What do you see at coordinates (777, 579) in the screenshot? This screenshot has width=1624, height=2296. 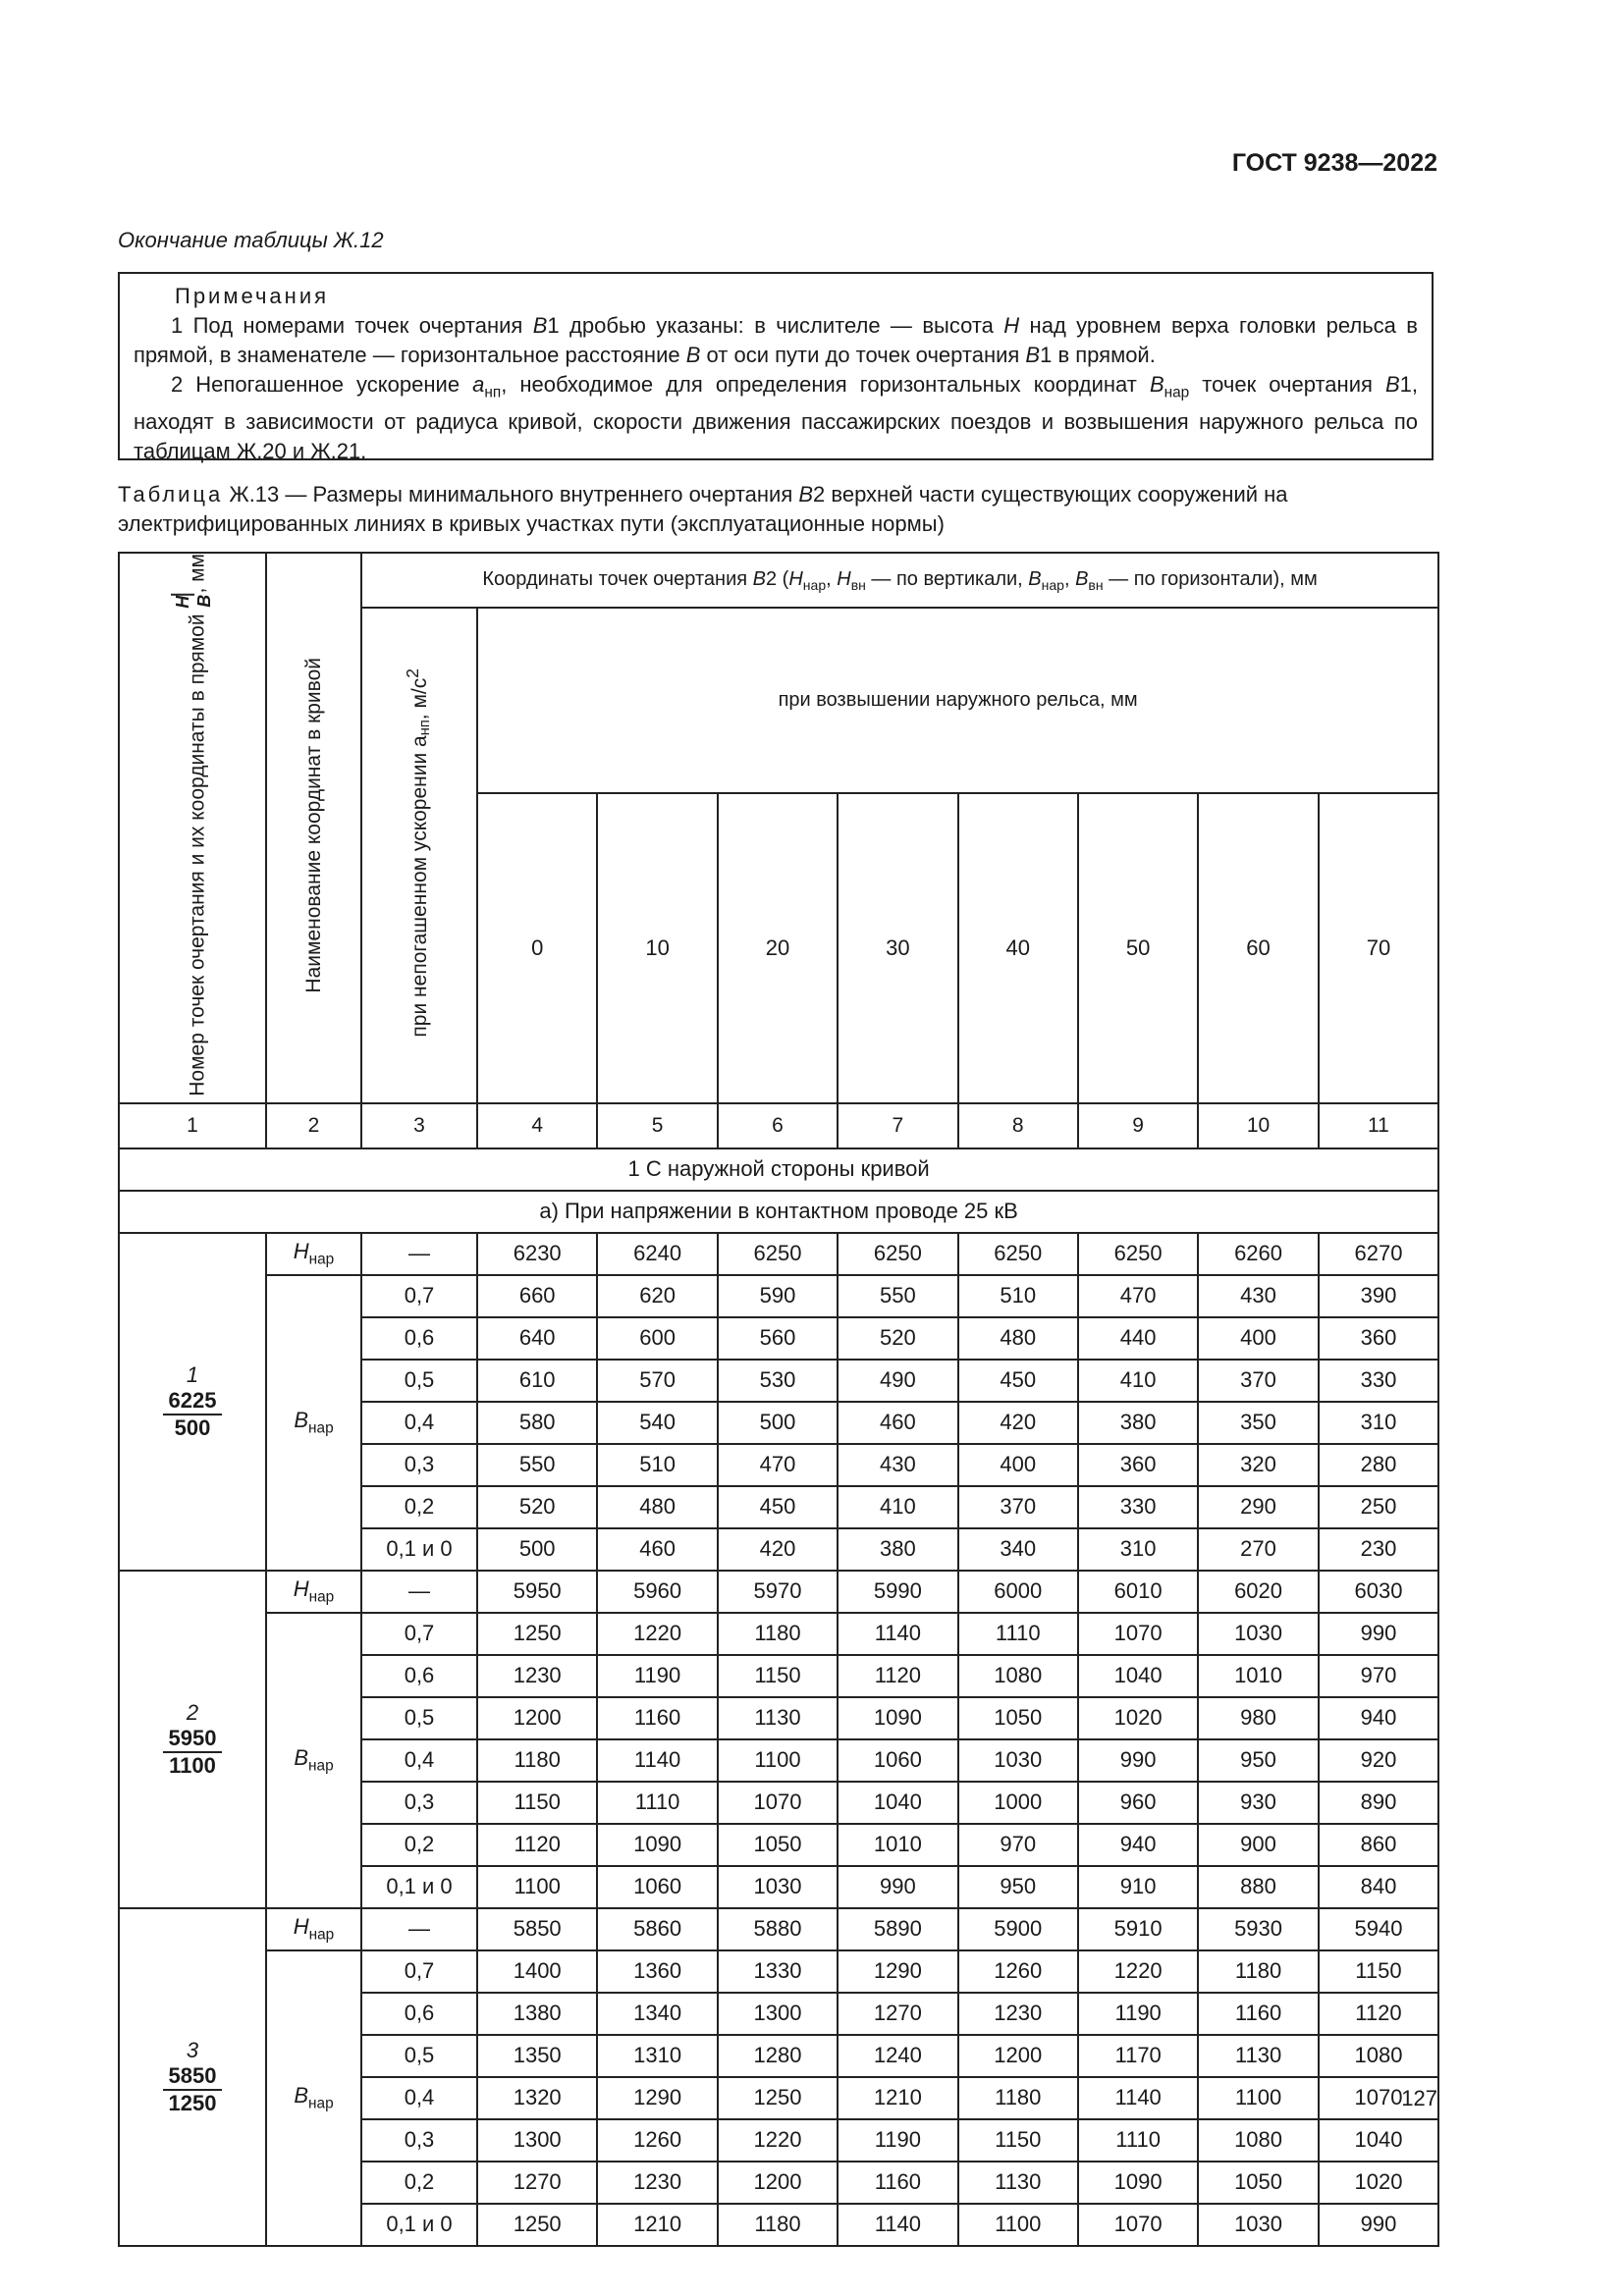 I see `header-text: 2 (` at bounding box center [777, 579].